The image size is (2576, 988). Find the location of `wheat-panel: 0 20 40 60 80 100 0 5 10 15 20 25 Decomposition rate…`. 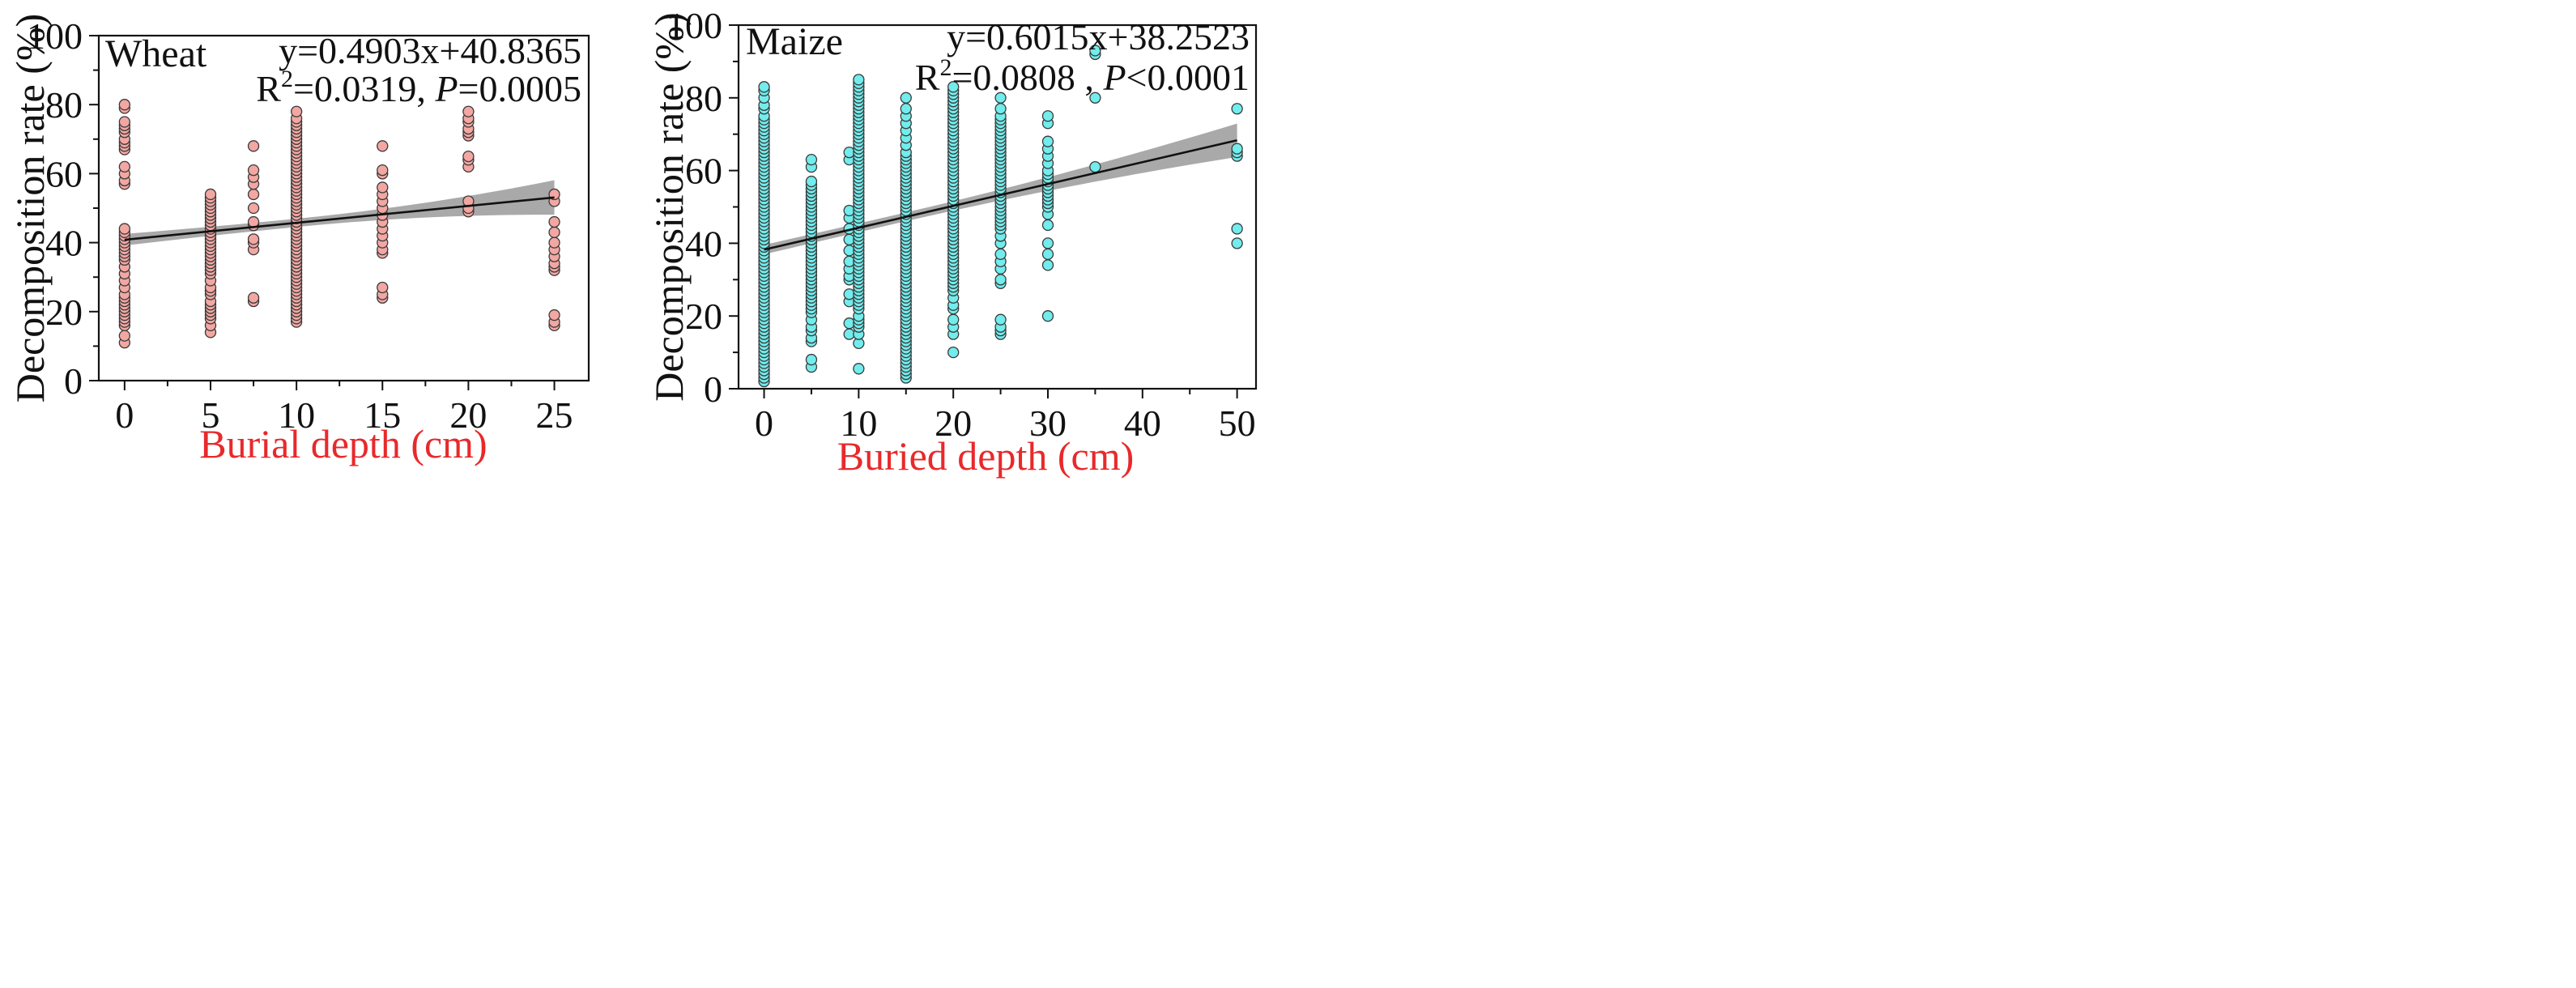

wheat-panel: 0 20 40 60 80 100 0 5 10 15 20 25 Decomposition rate… is located at coordinates (298, 240).